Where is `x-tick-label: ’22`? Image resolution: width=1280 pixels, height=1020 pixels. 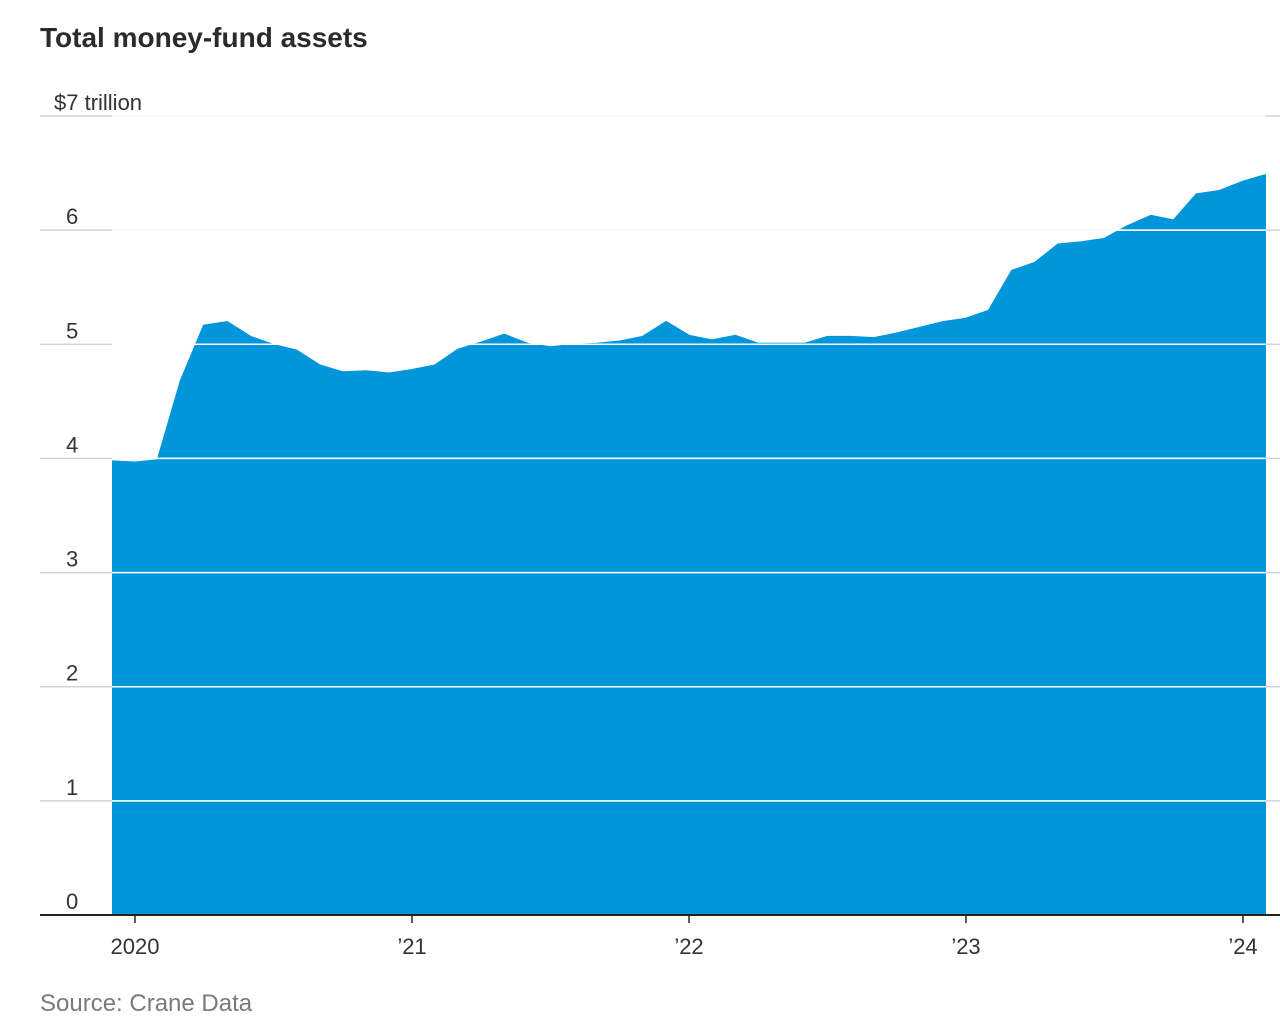 x-tick-label: ’22 is located at coordinates (688, 946).